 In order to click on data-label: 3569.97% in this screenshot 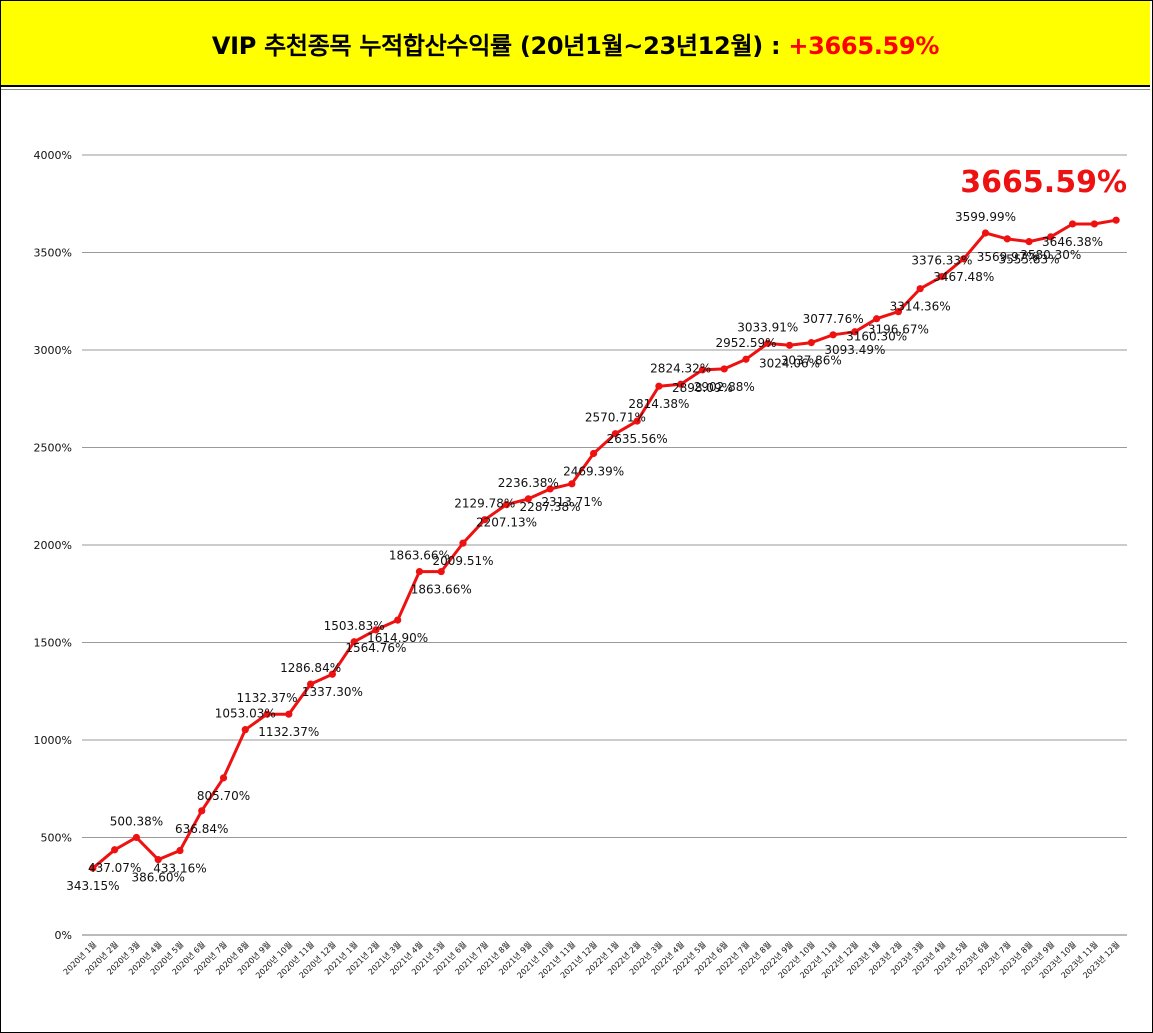, I will do `click(1007, 257)`.